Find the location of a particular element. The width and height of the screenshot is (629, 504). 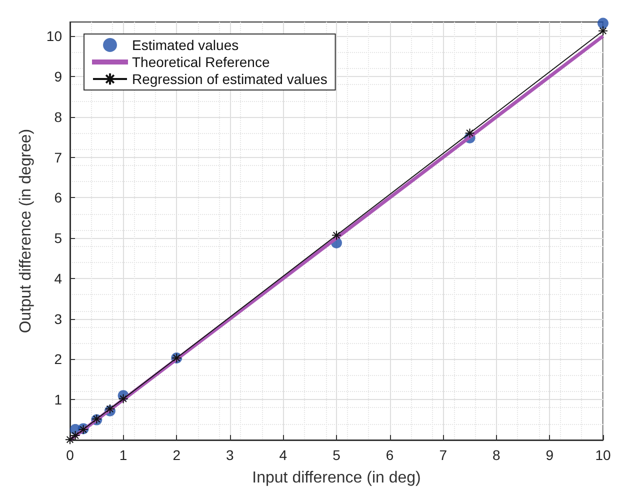

x-tick-label: 4 is located at coordinates (283, 455).